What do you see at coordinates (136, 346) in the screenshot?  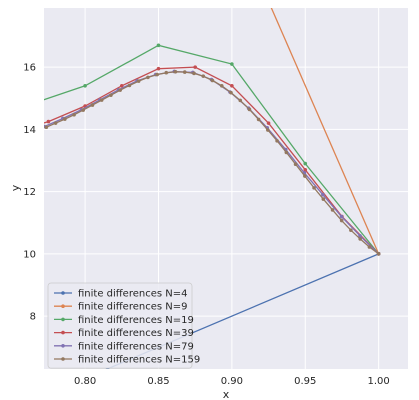 I see `legend-label: finite differences N=79` at bounding box center [136, 346].